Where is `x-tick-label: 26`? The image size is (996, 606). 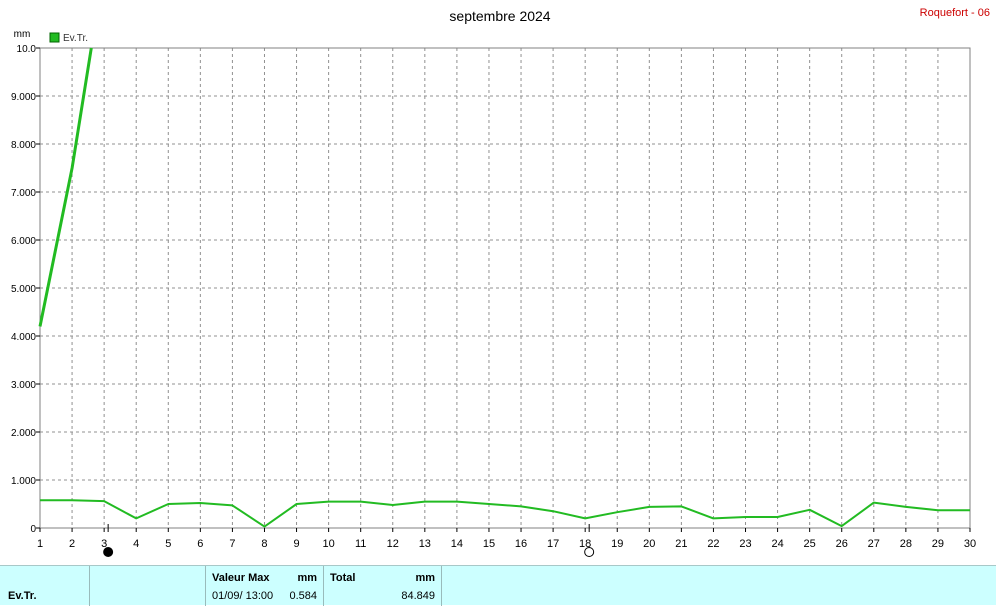 x-tick-label: 26 is located at coordinates (842, 544).